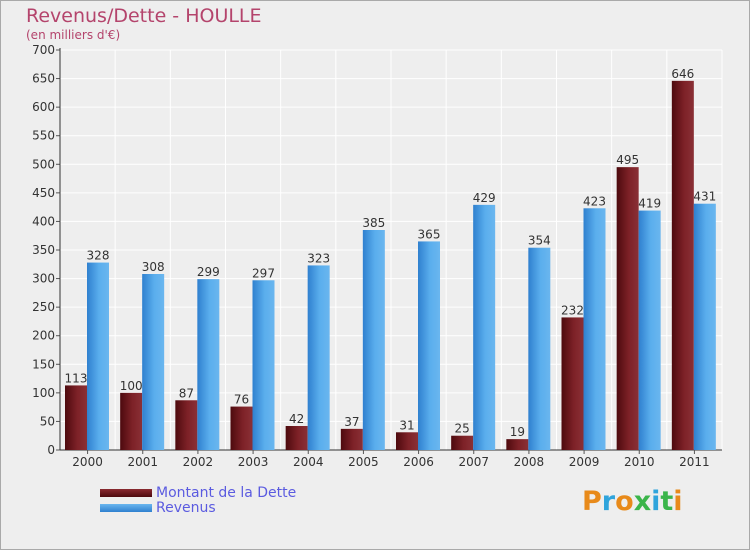  I want to click on data-label: 19, so click(517, 432).